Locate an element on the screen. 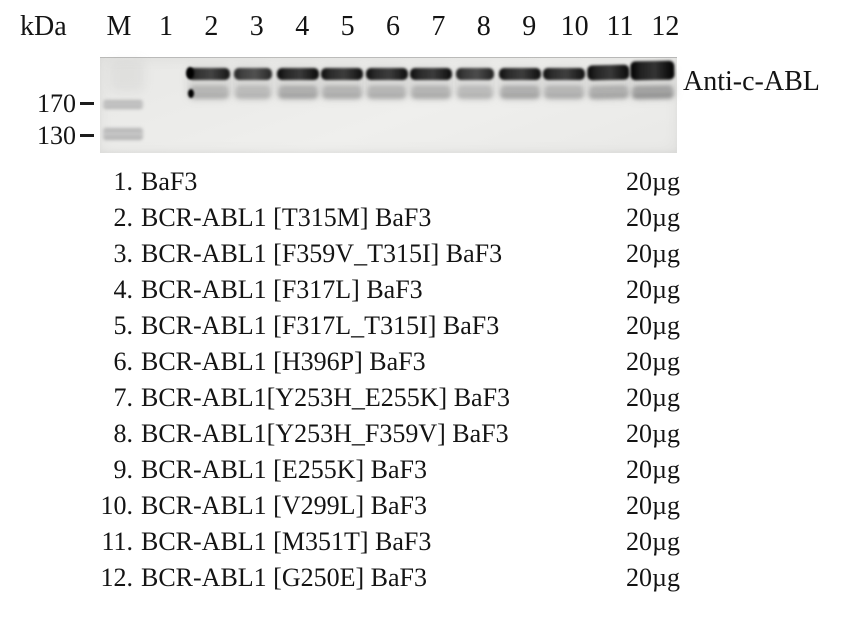 This screenshot has width=848, height=620. legend-row: 6. BCR-ABL1 [H396P] BaF3 20µg is located at coordinates (391, 362).